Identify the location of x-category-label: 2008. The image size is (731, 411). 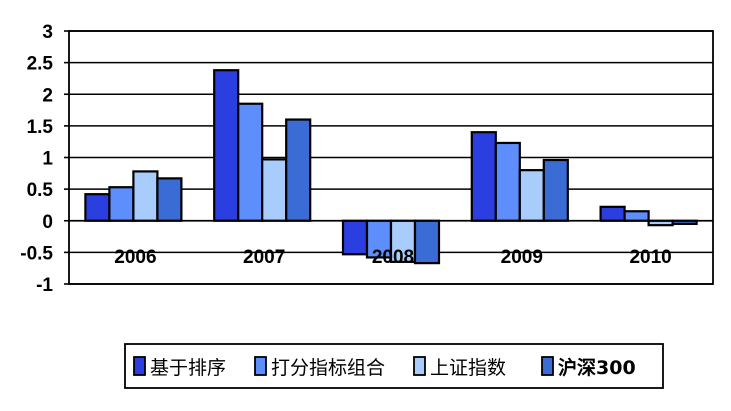
(393, 257).